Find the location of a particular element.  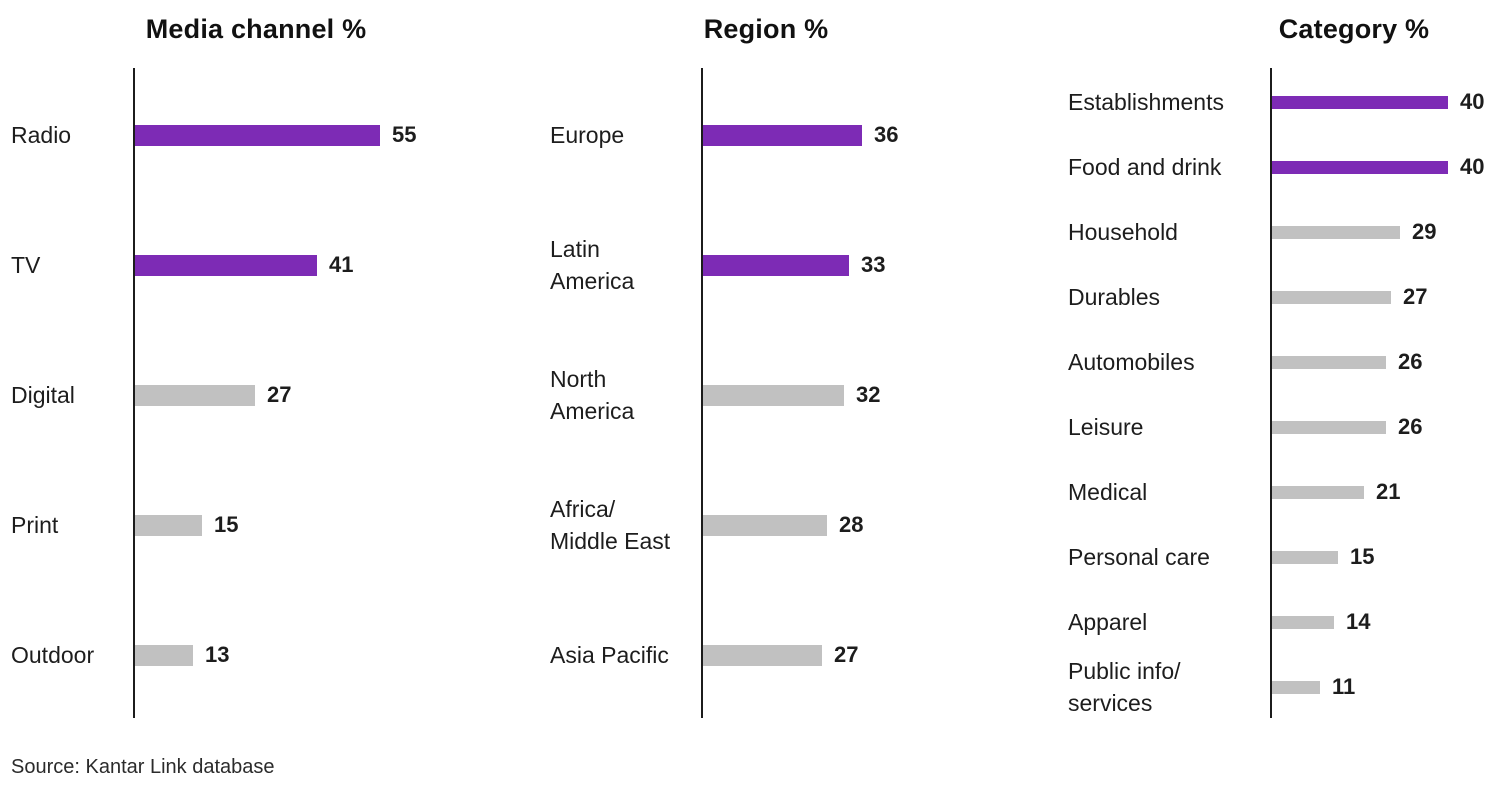

category-label: Africa/ Middle East is located at coordinates (610, 525).